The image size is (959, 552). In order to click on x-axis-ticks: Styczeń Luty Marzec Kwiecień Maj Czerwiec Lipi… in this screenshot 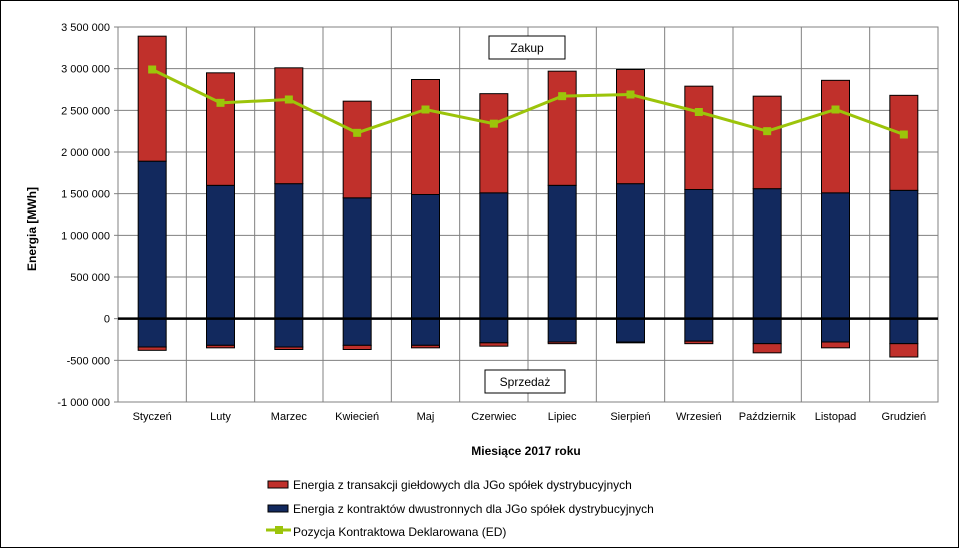, I will do `click(530, 417)`.